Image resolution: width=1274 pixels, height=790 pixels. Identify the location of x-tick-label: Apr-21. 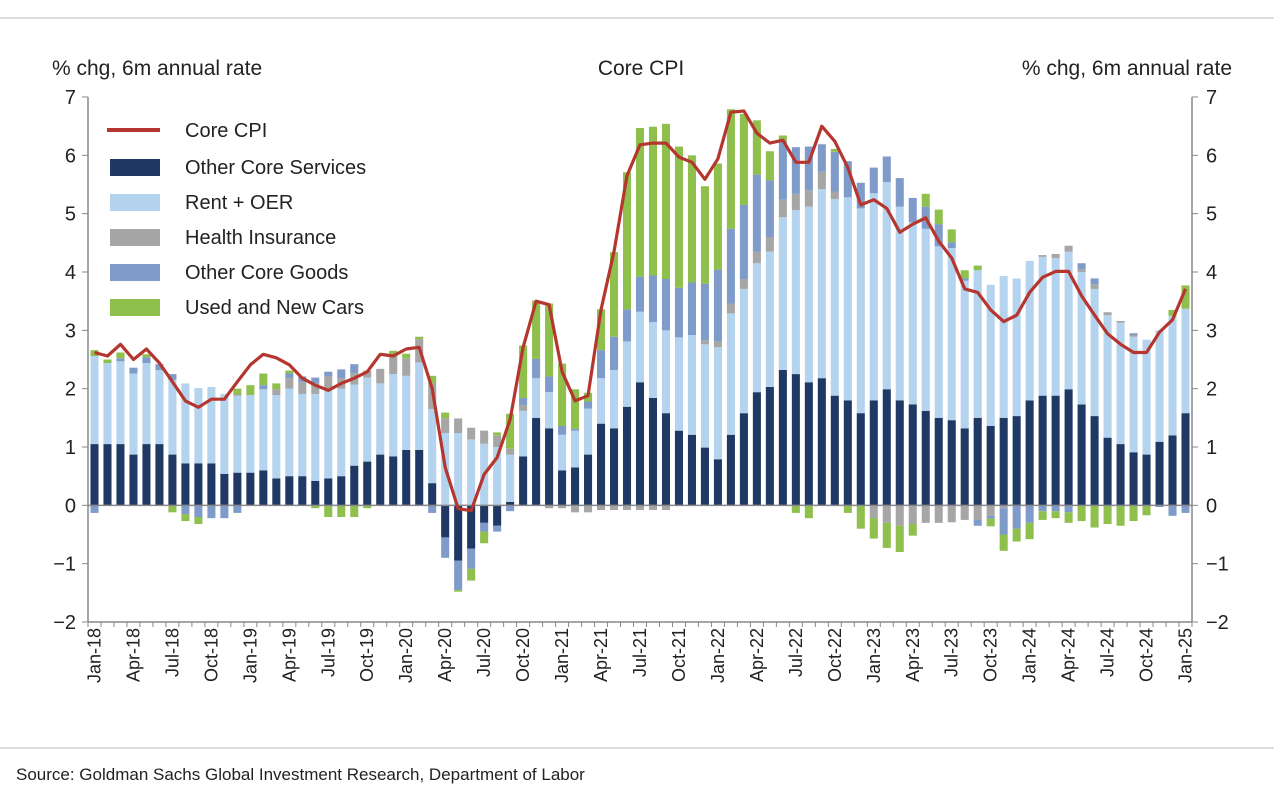
(601, 655).